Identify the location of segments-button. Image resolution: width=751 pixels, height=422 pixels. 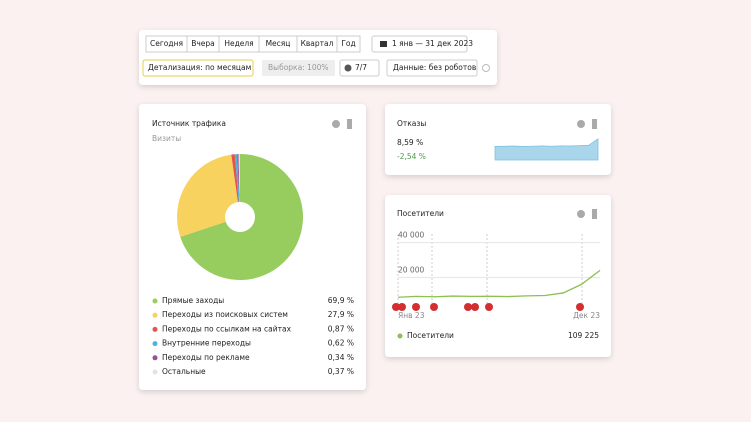
(359, 68).